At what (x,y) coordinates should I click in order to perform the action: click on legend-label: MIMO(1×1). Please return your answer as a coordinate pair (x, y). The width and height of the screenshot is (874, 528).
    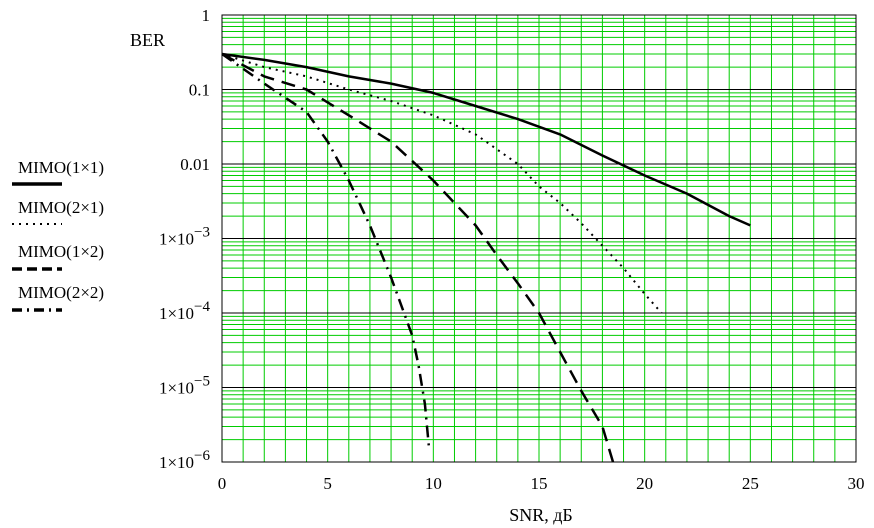
    Looking at the image, I should click on (61, 167).